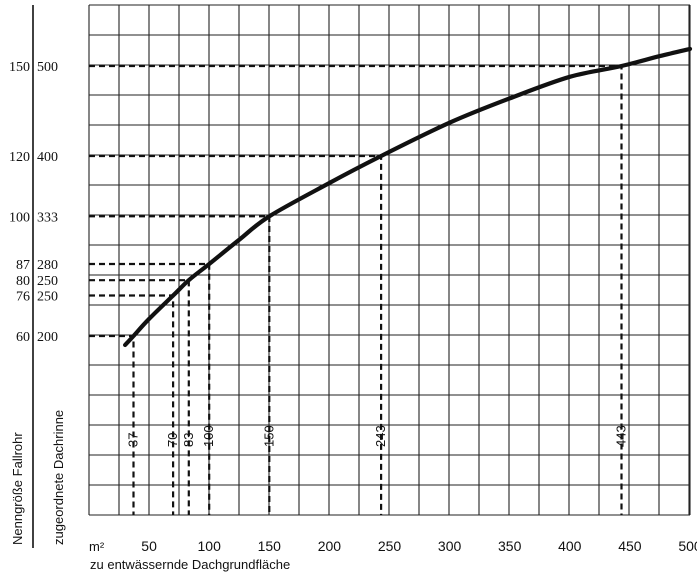 This screenshot has height=575, width=697. Describe the element at coordinates (58, 477) in the screenshot. I see `y-axis-title-gutter: zugeordnete Dachrinne` at that location.